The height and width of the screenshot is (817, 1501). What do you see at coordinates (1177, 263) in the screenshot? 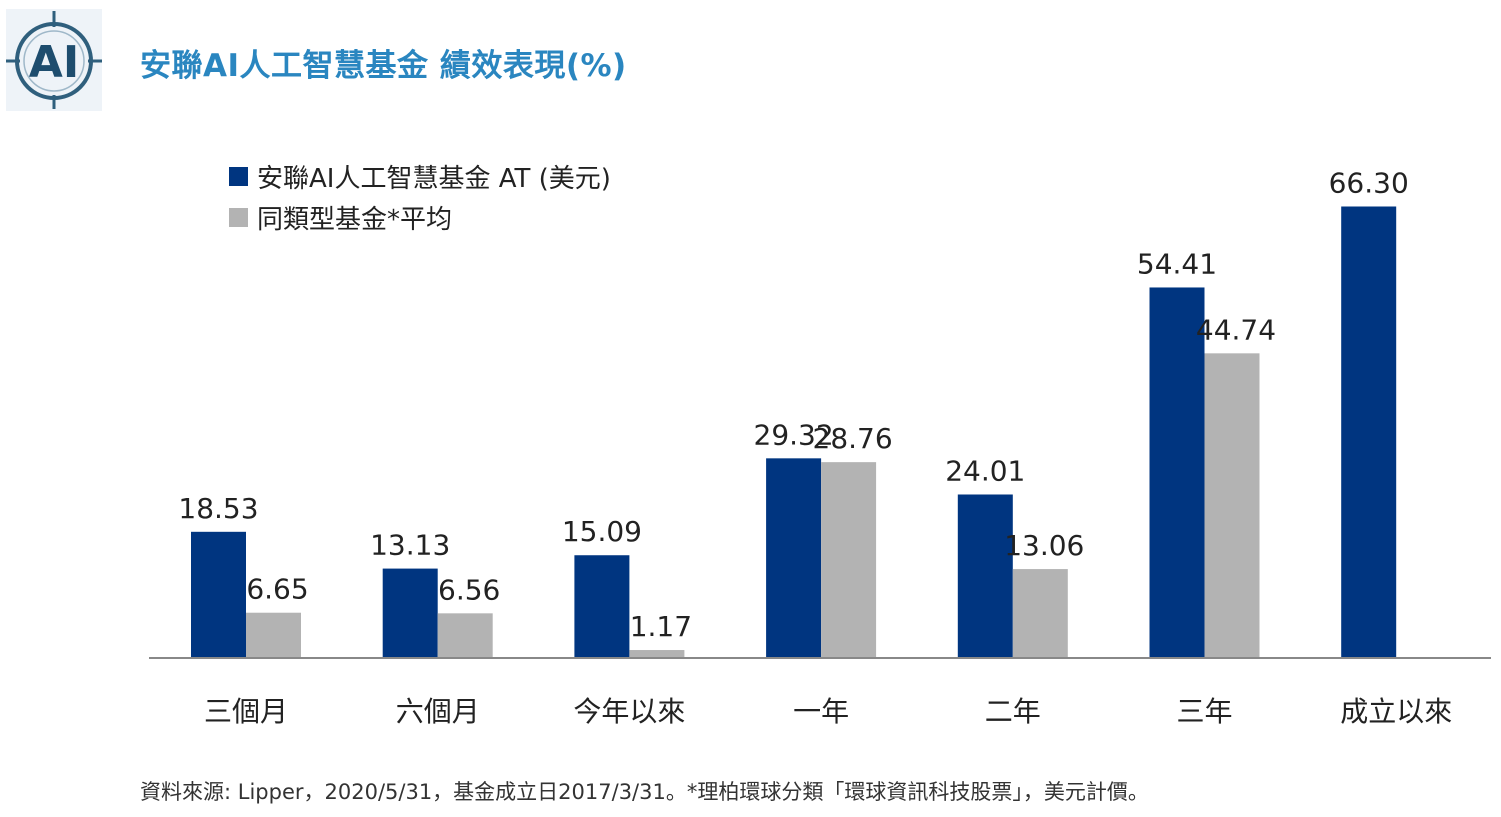
I see `data-label-0-5: 54.41` at bounding box center [1177, 263].